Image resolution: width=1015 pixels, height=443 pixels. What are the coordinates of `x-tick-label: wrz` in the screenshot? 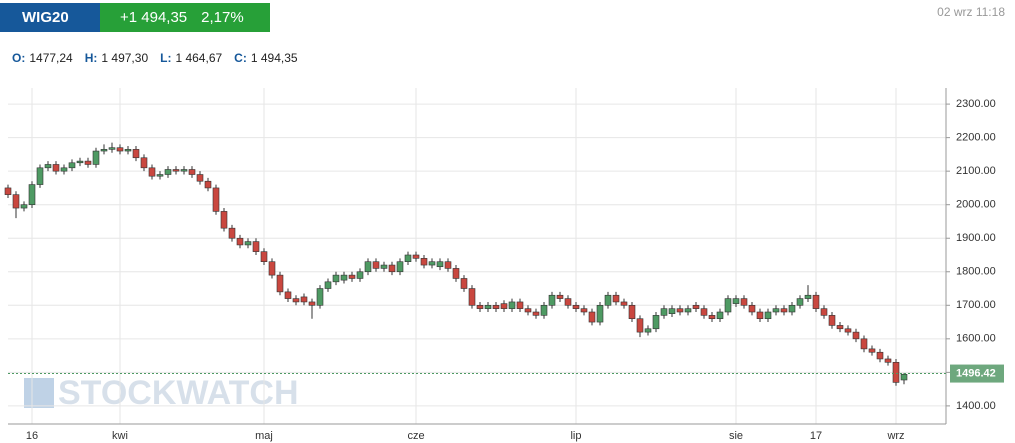 It's located at (895, 436).